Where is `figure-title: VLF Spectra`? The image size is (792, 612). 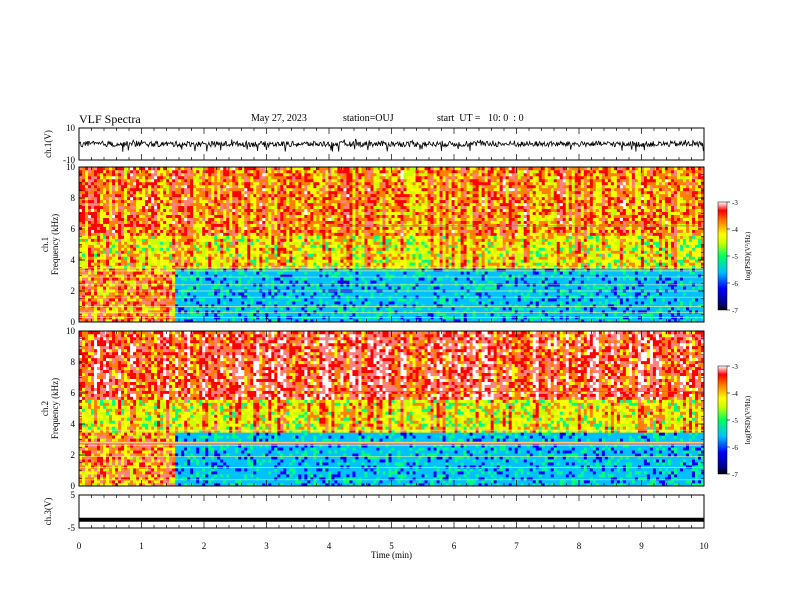 figure-title: VLF Spectra is located at coordinates (110, 119).